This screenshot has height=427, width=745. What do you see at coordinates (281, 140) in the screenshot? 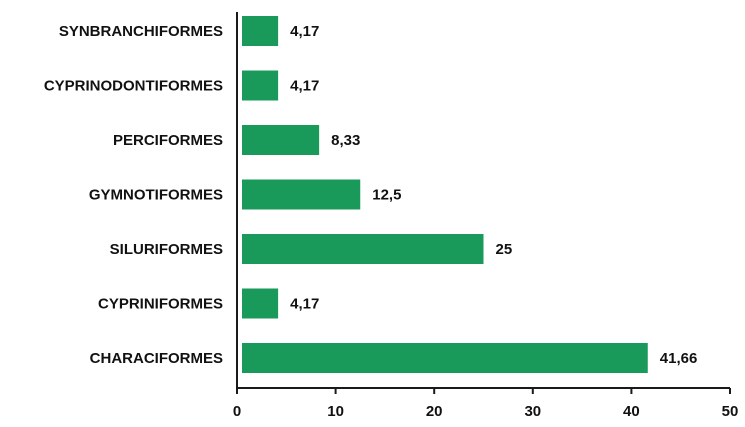
I see `bar-perciformes` at bounding box center [281, 140].